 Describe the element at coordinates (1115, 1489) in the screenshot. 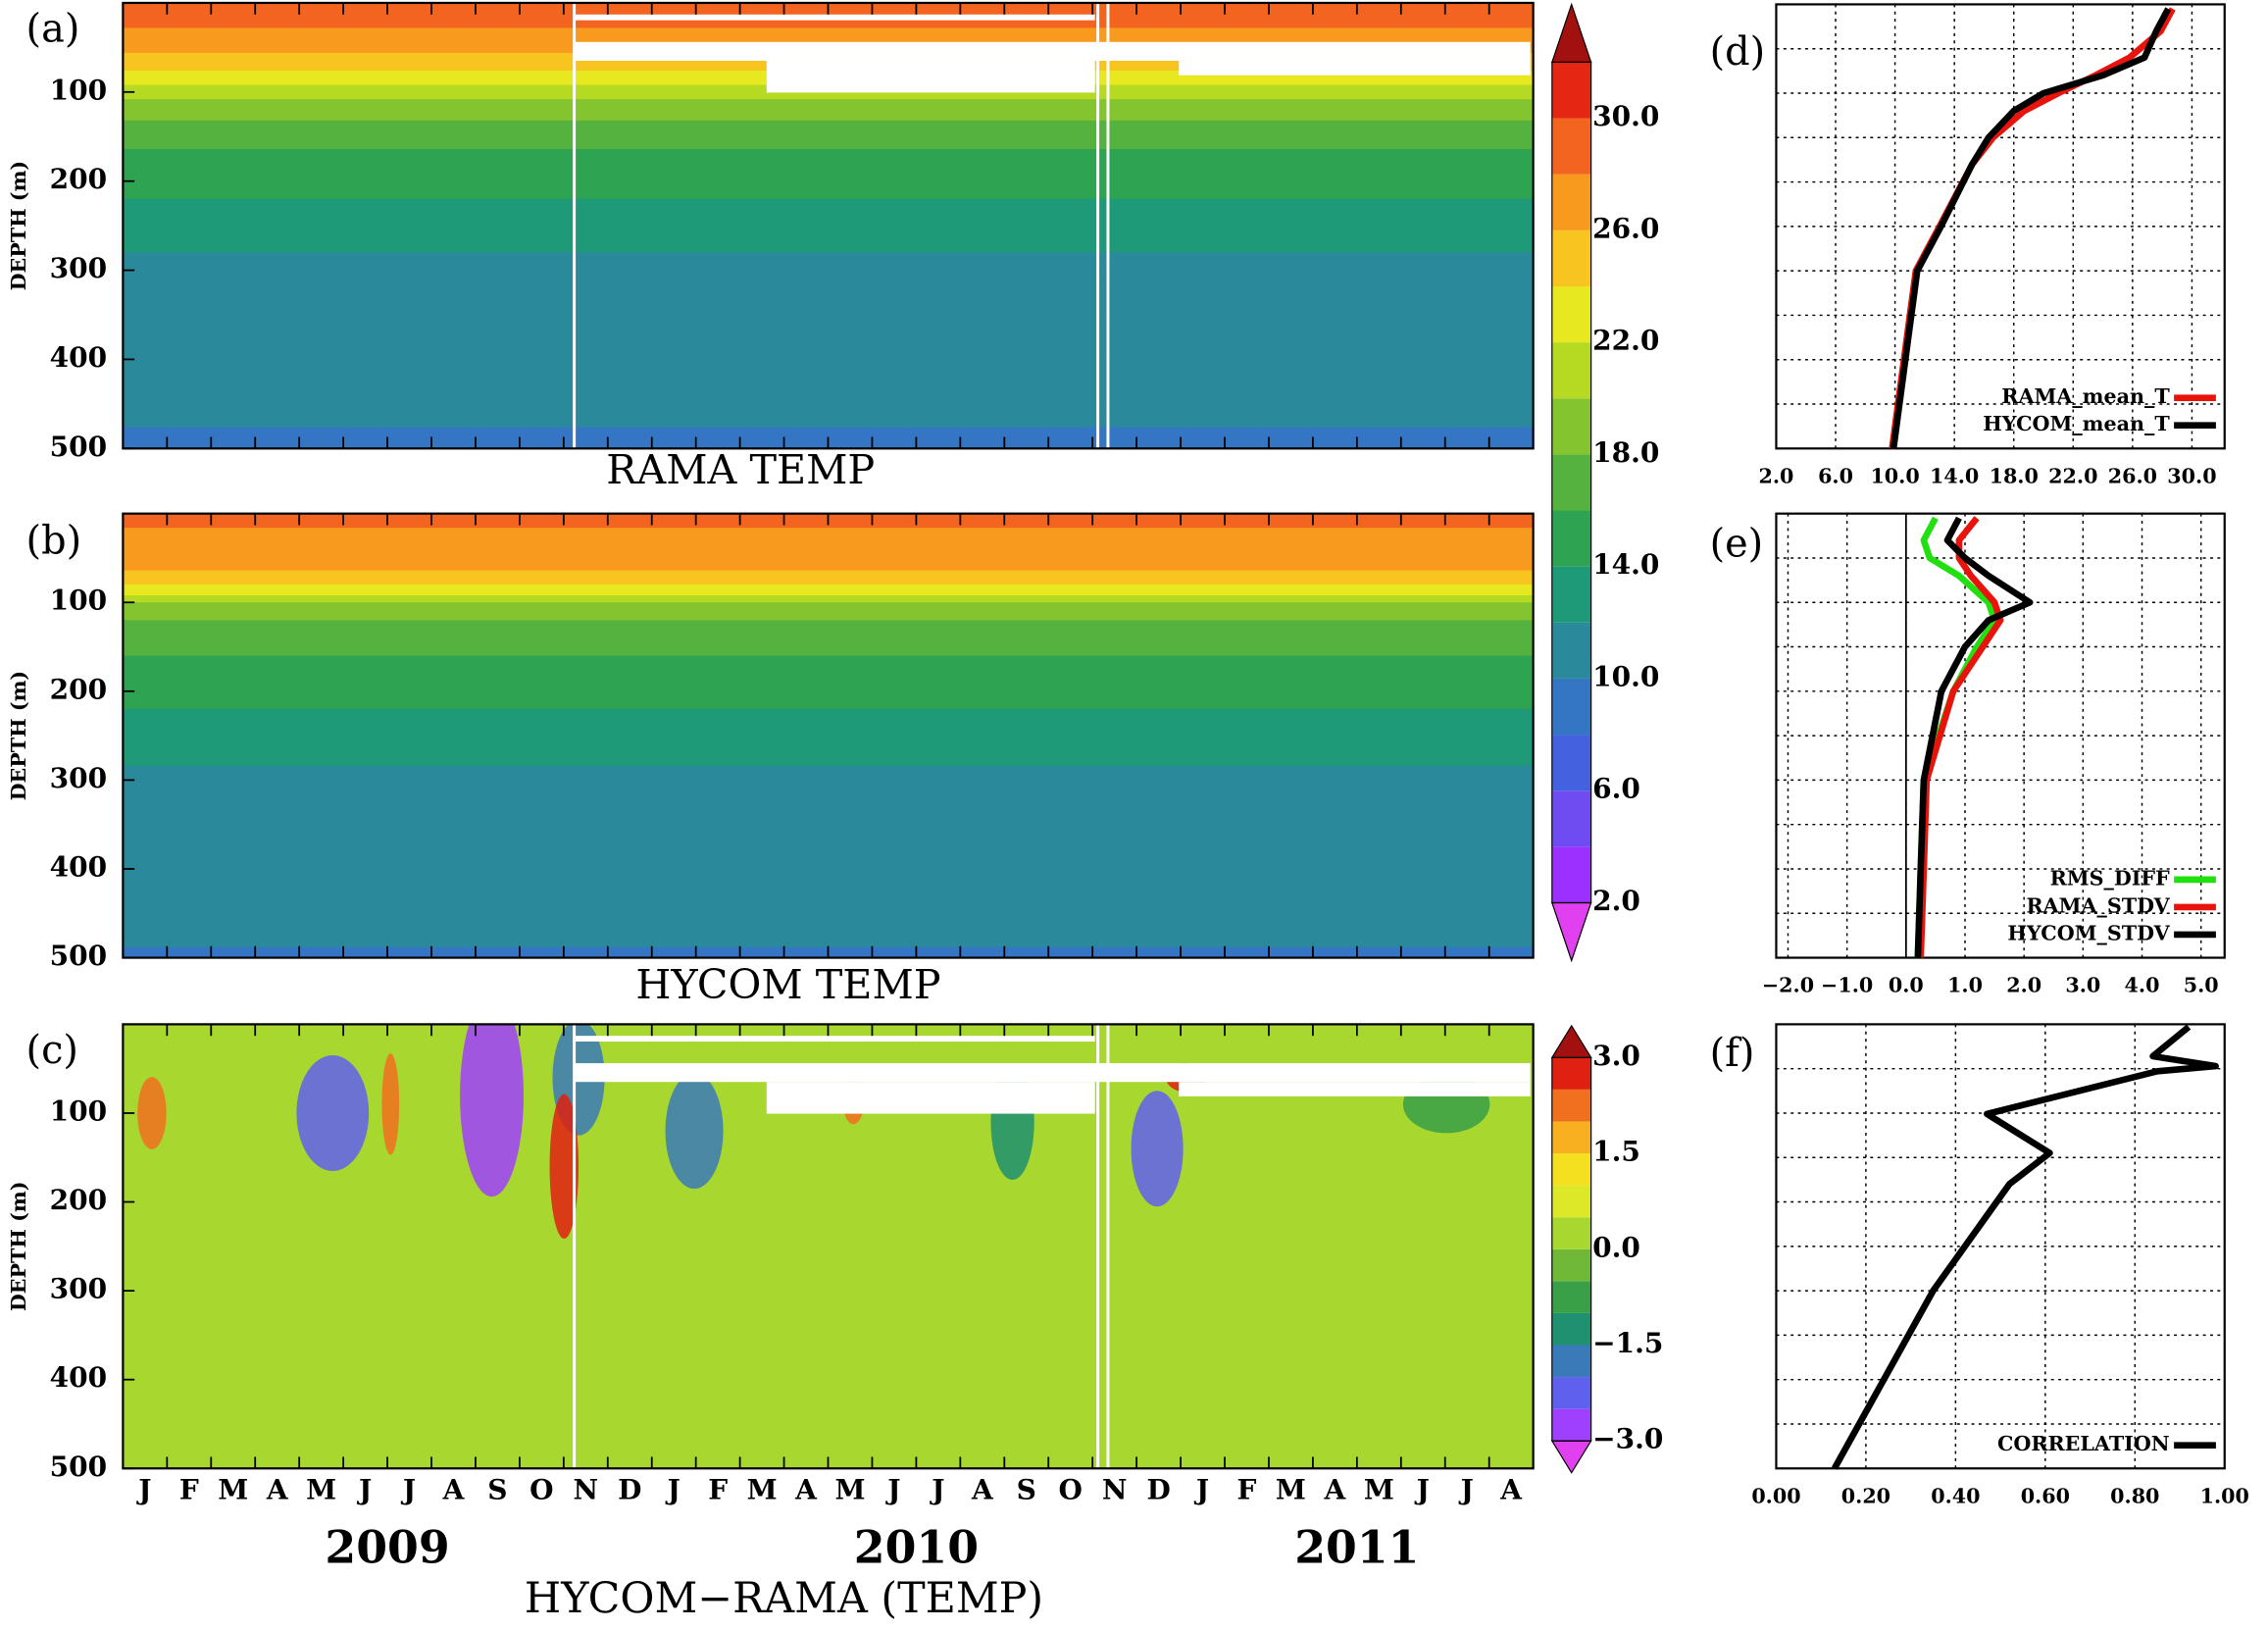

I see `x-tick-label: N` at that location.